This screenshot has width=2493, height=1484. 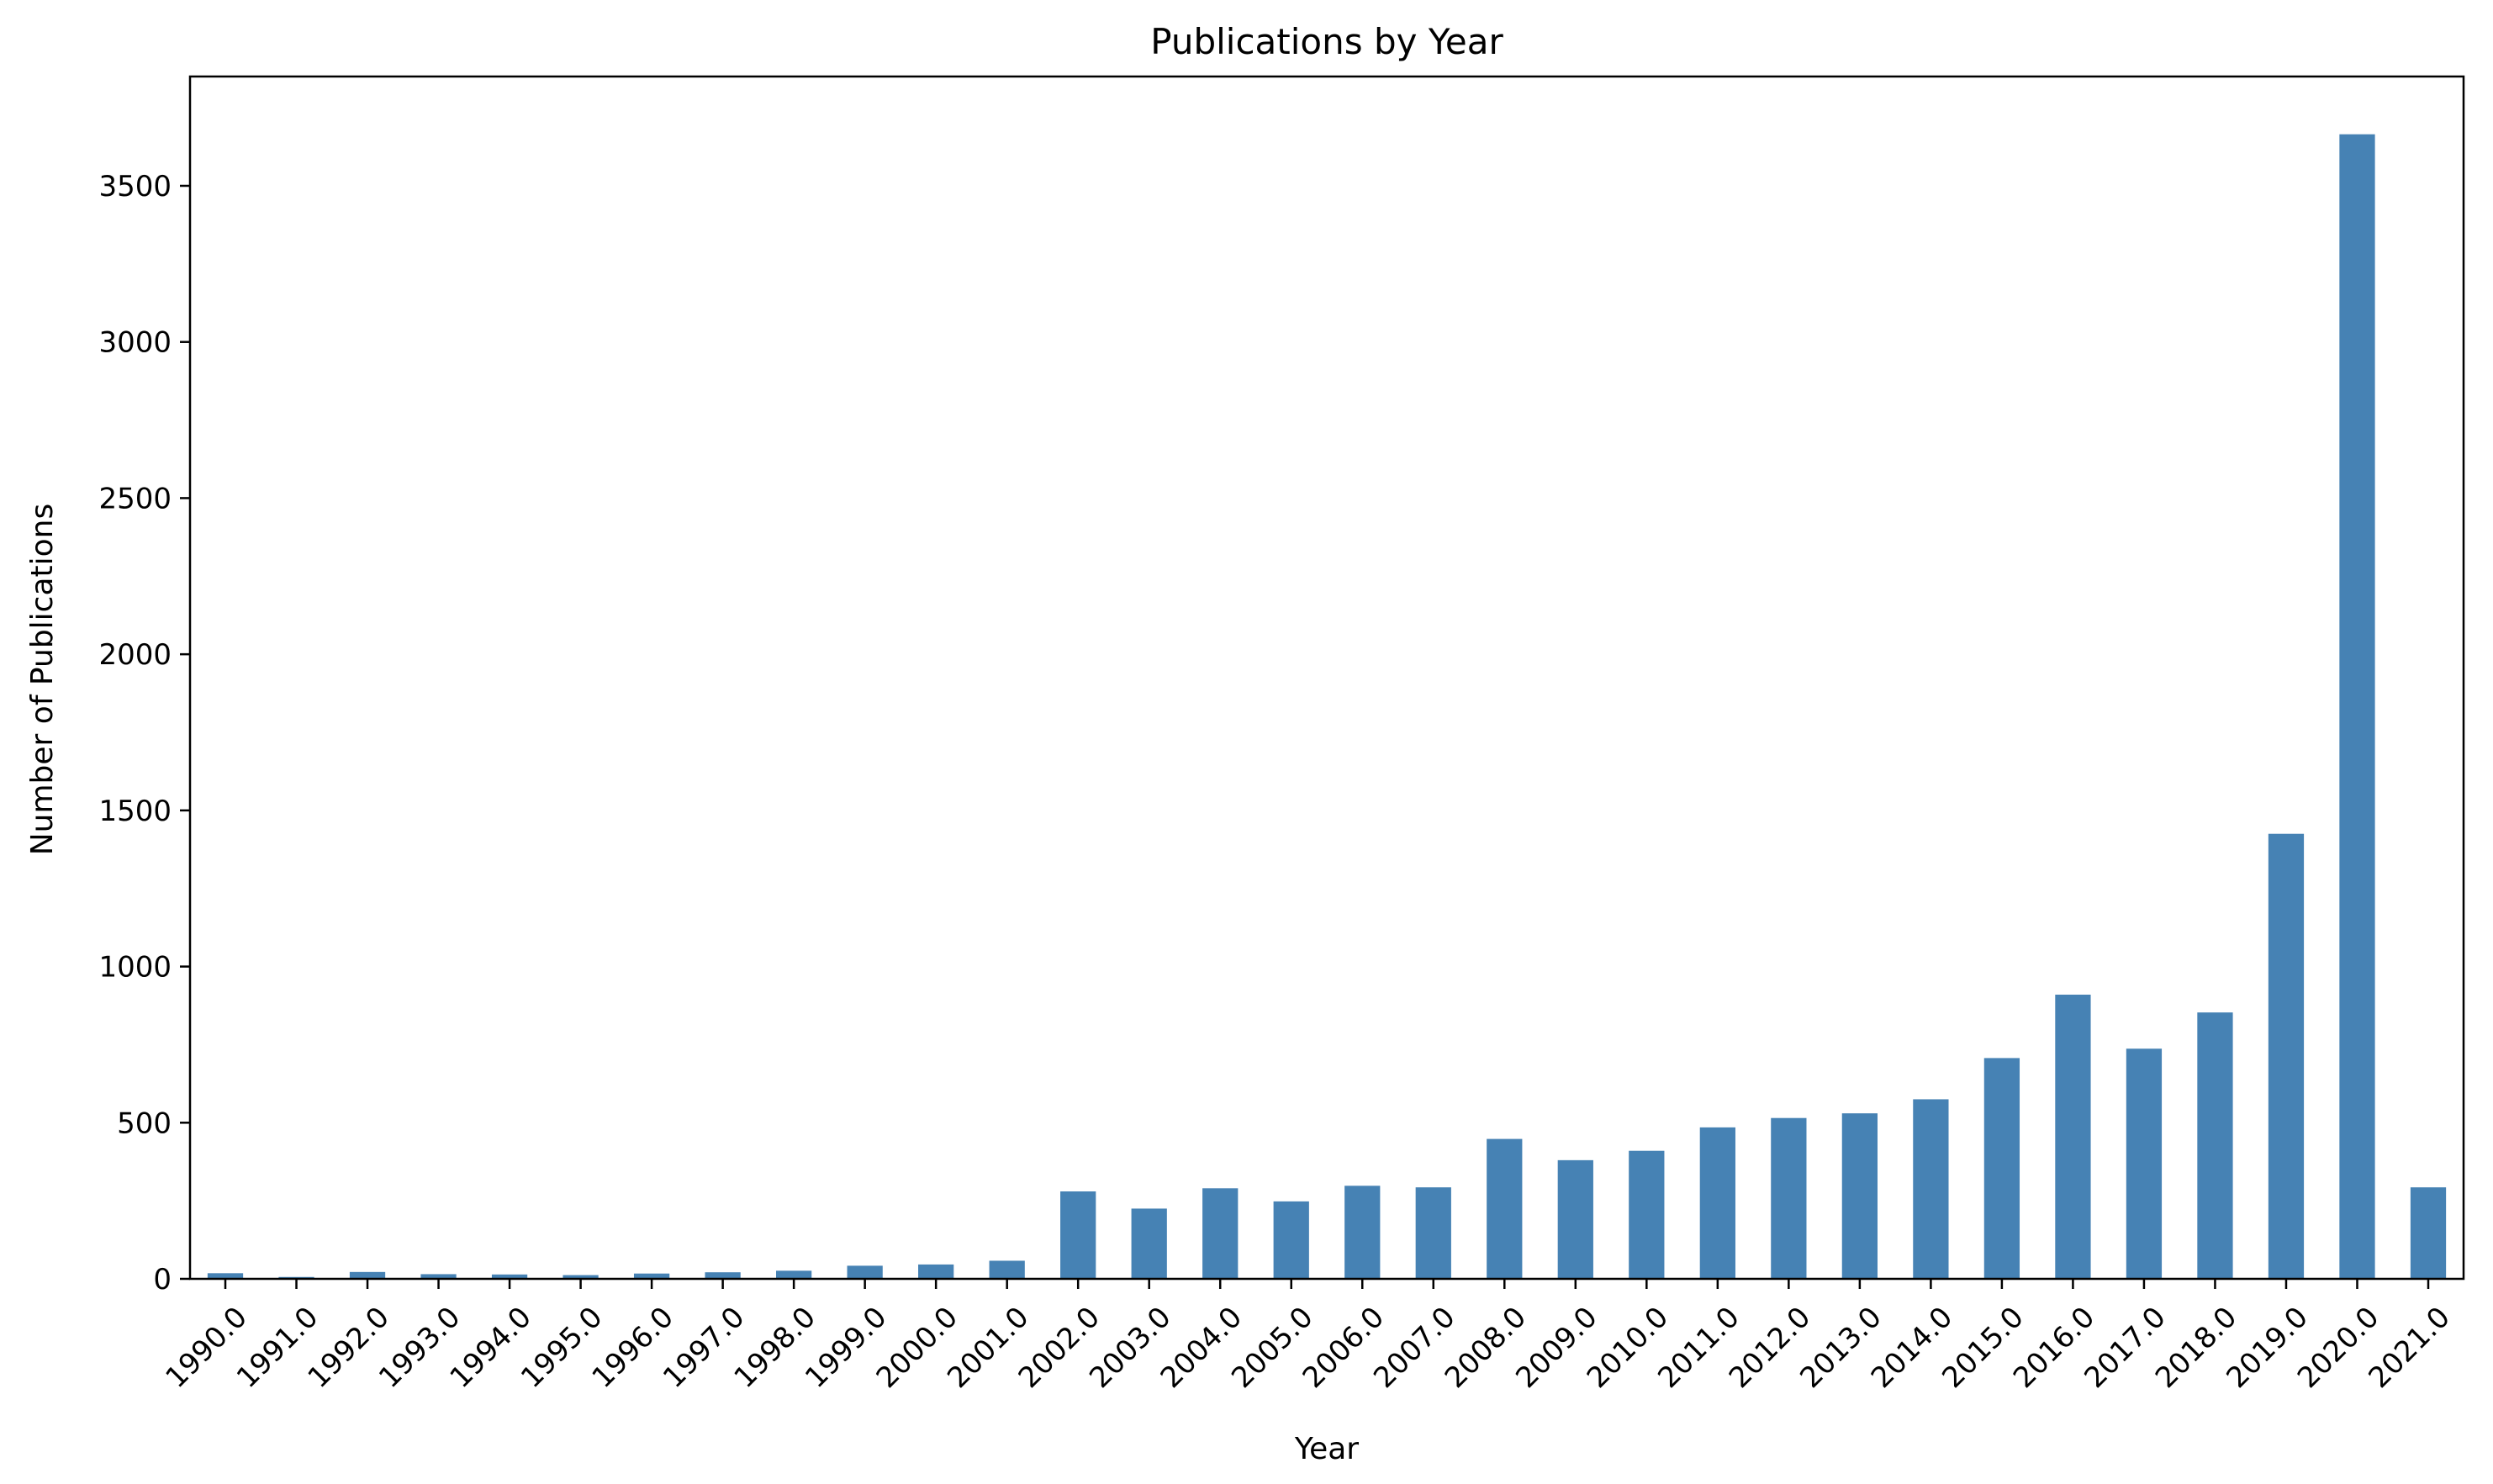 What do you see at coordinates (1433, 1233) in the screenshot?
I see `bar-2007.0` at bounding box center [1433, 1233].